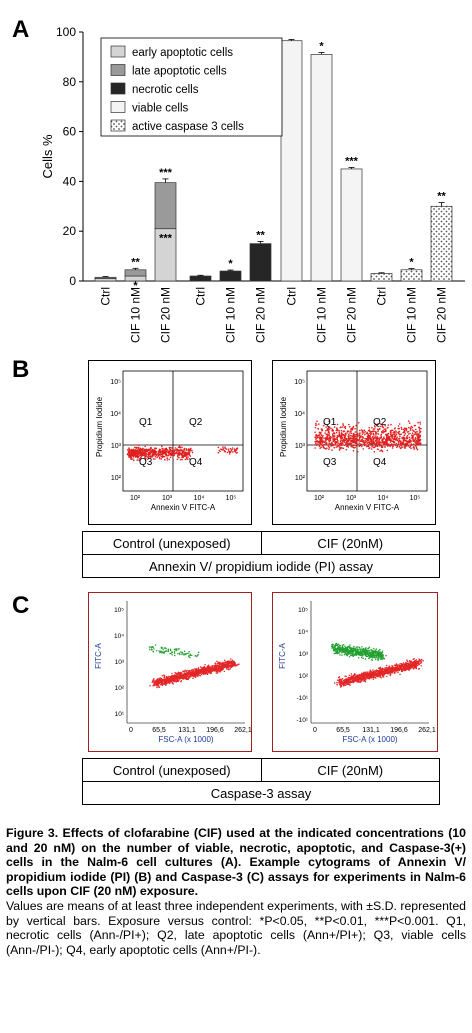 The width and height of the screenshot is (472, 1033). What do you see at coordinates (131, 730) in the screenshot?
I see `x-tick-label: 0` at bounding box center [131, 730].